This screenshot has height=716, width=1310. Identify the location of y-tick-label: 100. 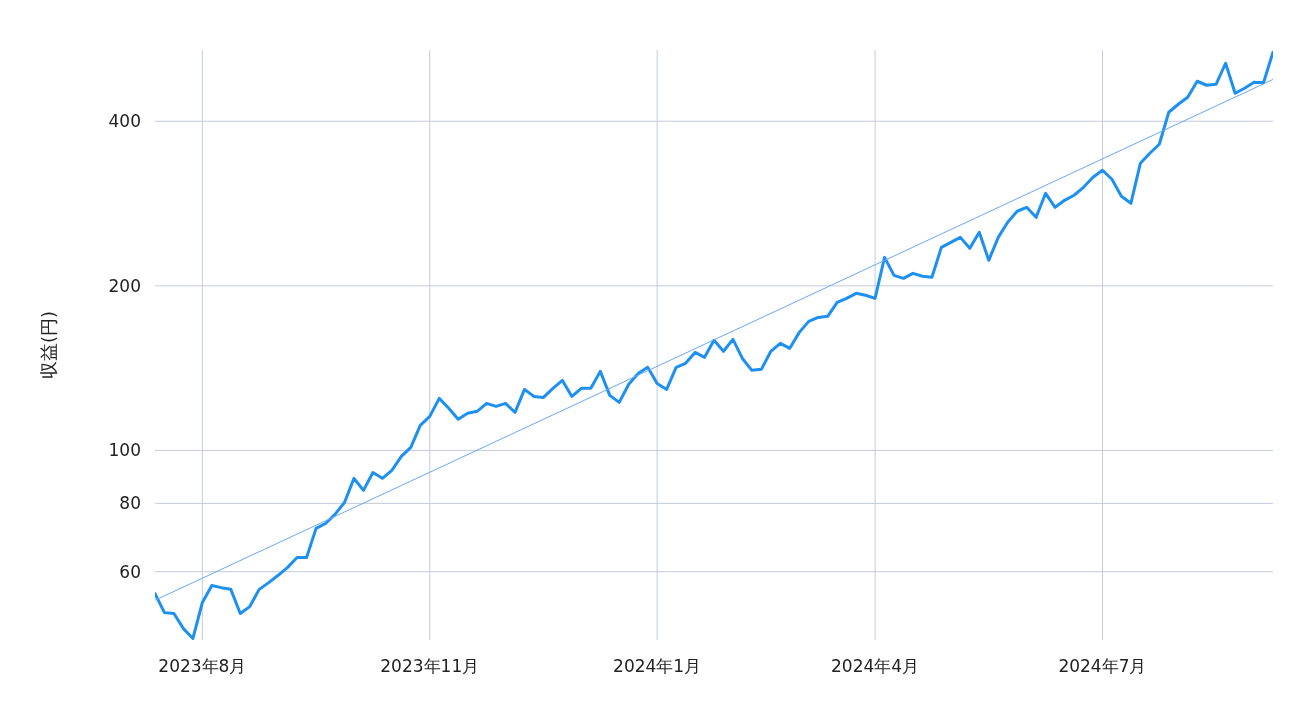
(124, 450).